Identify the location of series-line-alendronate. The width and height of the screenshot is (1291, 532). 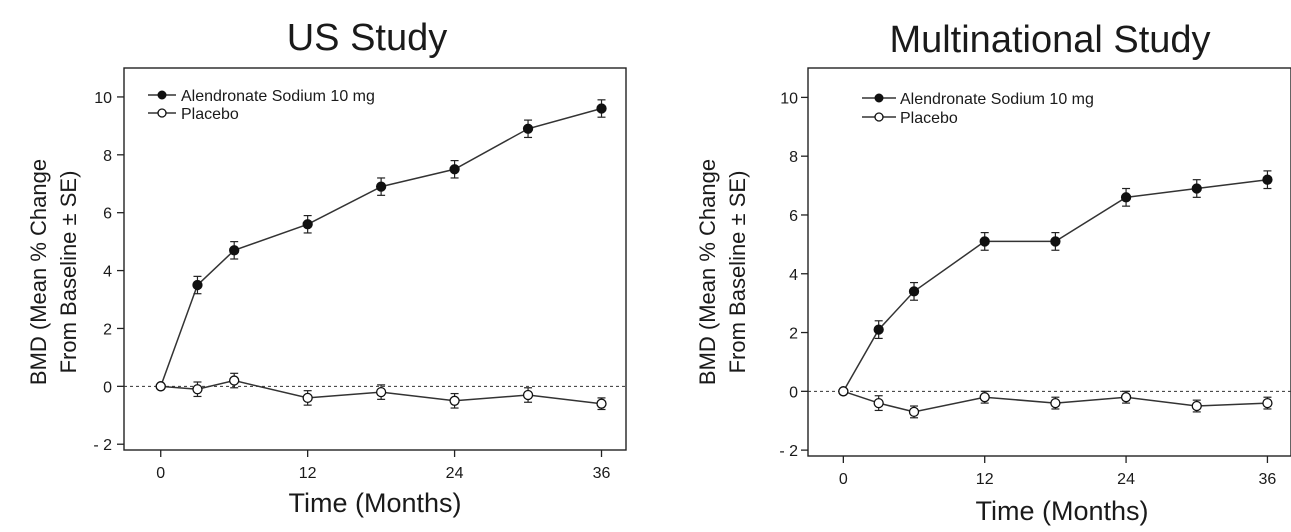
(1055, 285).